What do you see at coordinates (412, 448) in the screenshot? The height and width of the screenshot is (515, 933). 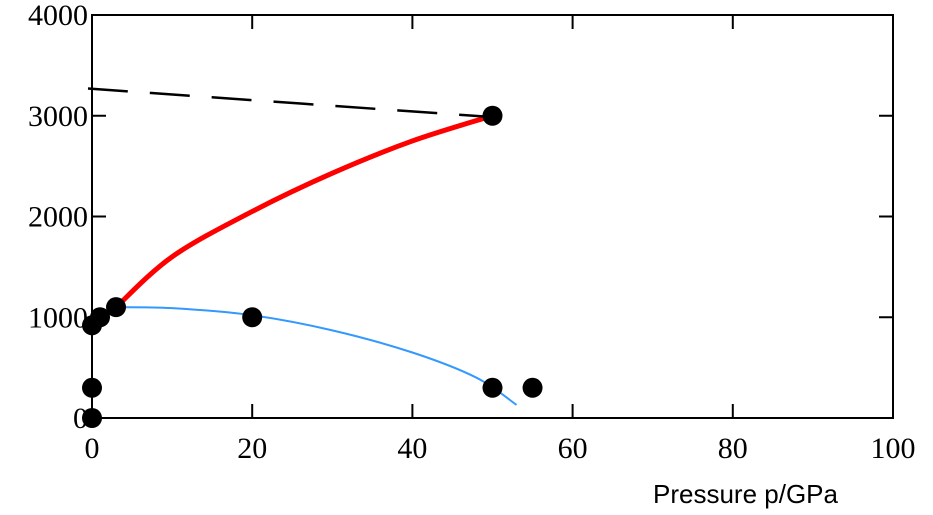 I see `x-tick-label: 40` at bounding box center [412, 448].